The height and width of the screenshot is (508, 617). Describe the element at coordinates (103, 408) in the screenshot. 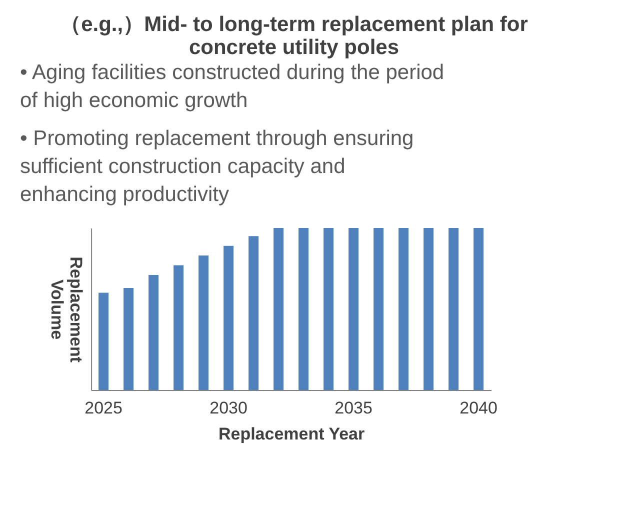

I see `x-tick-label: 2025` at that location.